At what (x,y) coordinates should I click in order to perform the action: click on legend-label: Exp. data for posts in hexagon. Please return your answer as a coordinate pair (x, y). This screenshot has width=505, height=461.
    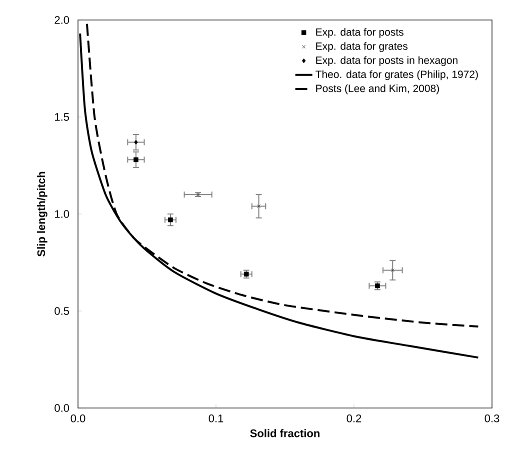
    Looking at the image, I should click on (387, 61).